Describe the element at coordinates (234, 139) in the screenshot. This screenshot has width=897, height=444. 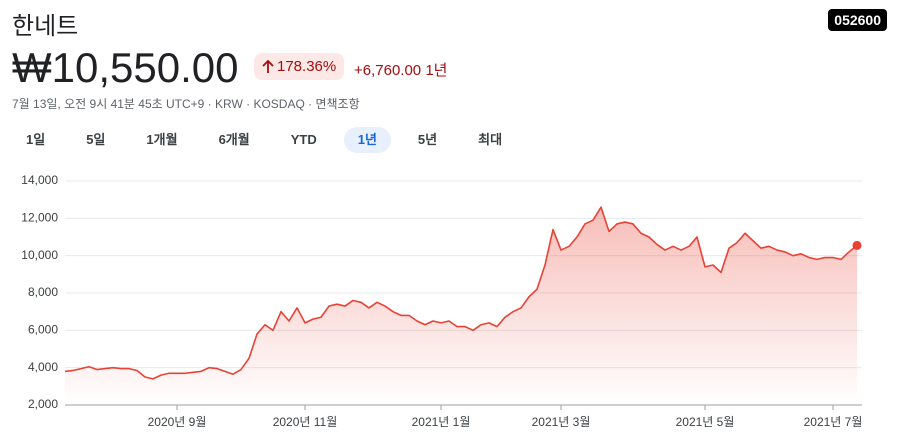
I see `range-tab: 6개월` at that location.